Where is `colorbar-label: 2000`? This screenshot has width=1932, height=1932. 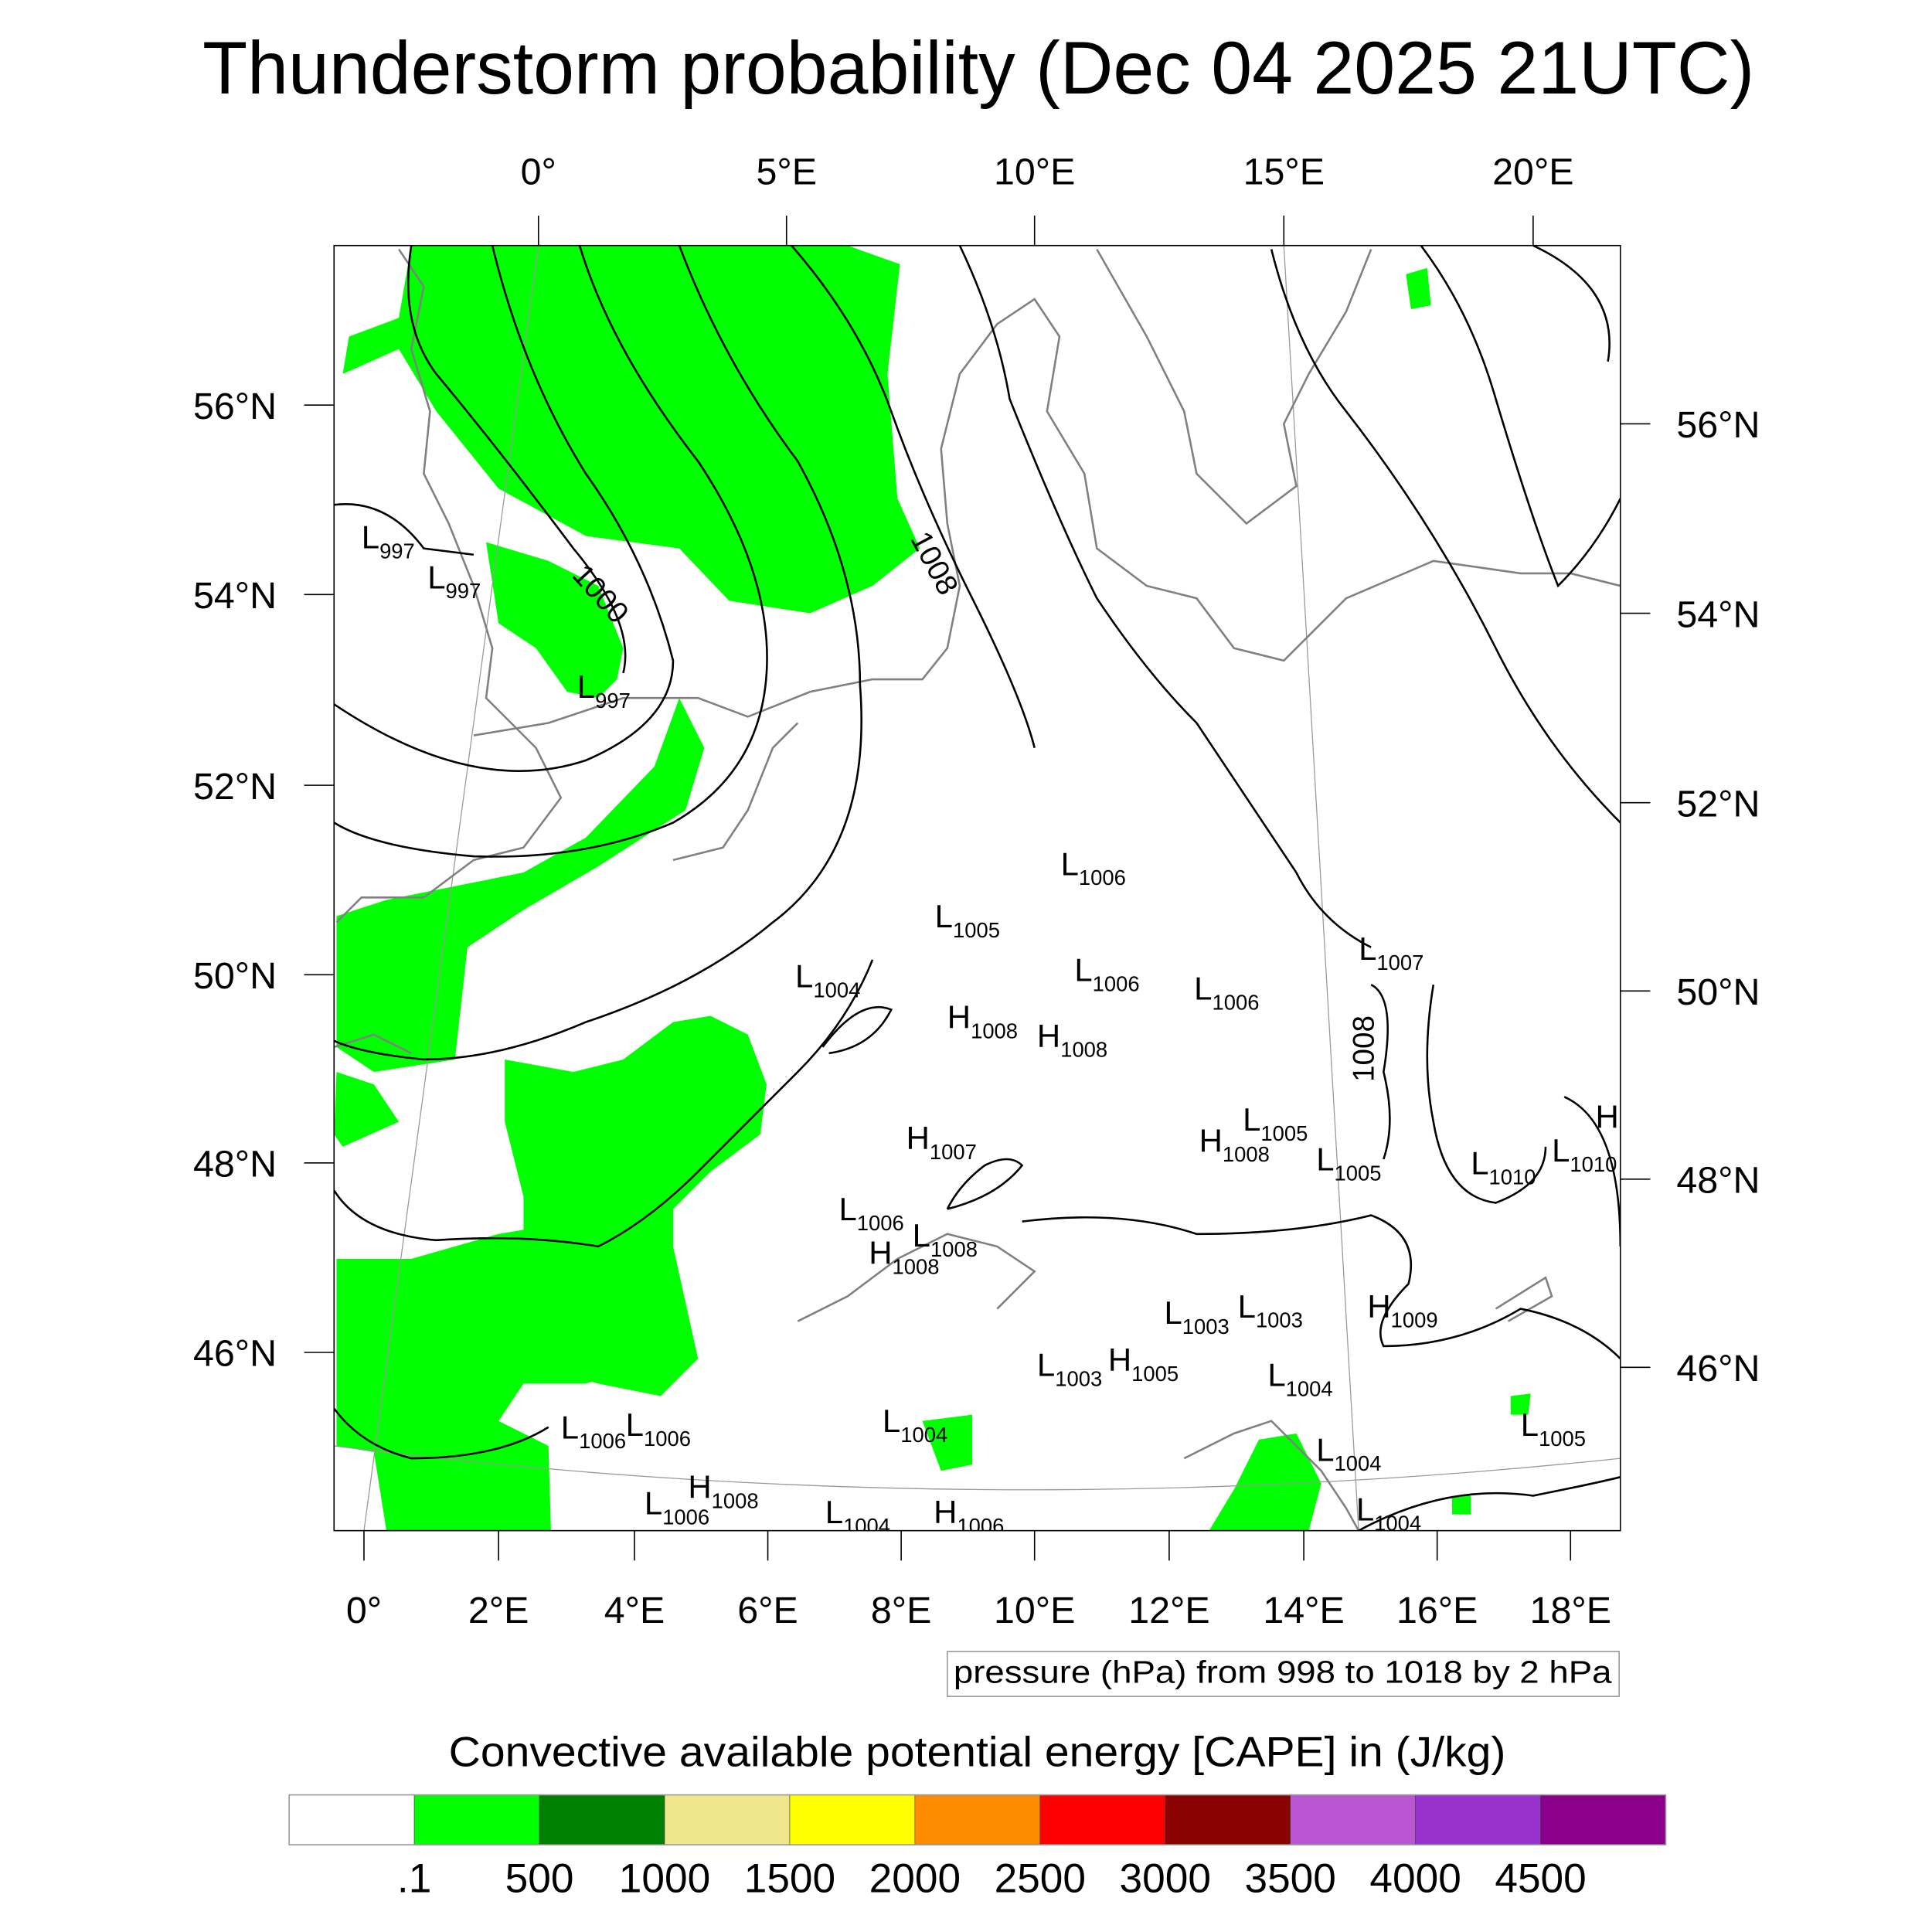
colorbar-label: 2000 is located at coordinates (915, 1878).